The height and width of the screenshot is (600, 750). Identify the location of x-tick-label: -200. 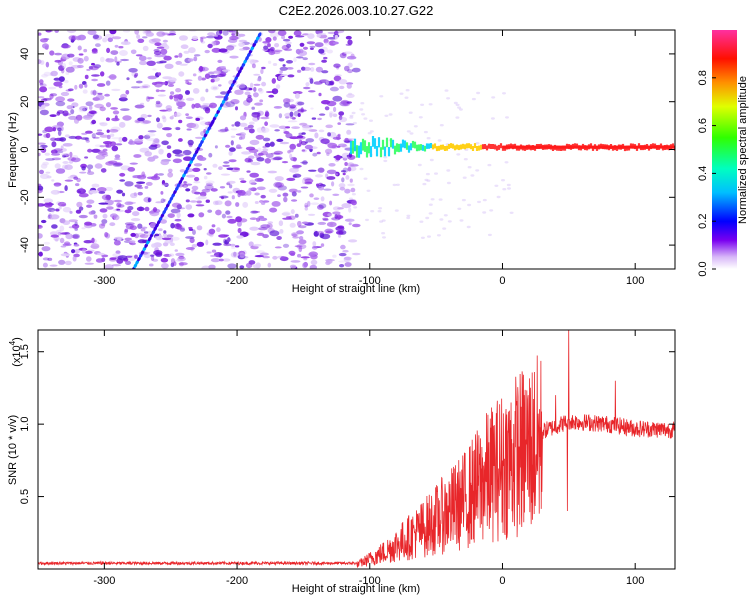
(237, 581).